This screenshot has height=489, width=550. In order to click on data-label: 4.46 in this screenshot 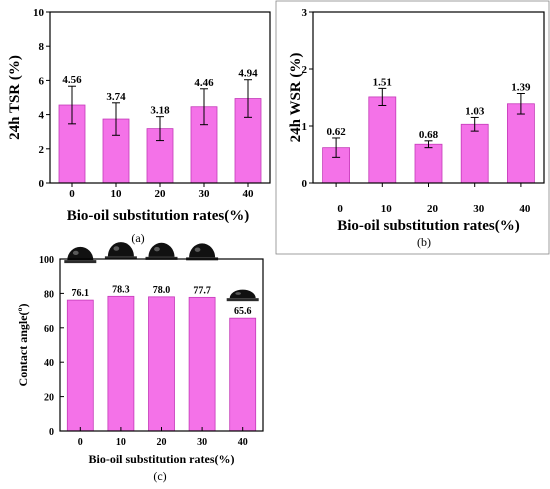, I will do `click(204, 83)`.